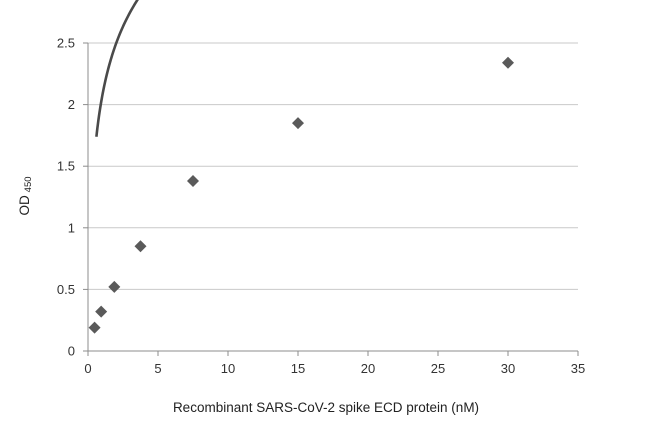 This screenshot has height=427, width=650. I want to click on y-tick-label: 2, so click(71, 104).